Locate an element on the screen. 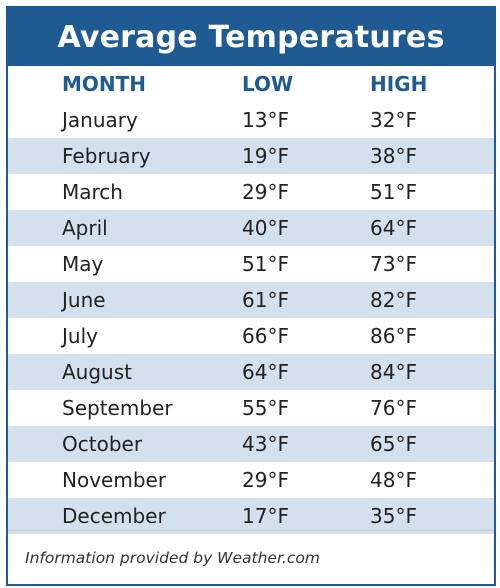 The image size is (500, 588). high-cell: 48°F is located at coordinates (393, 480).